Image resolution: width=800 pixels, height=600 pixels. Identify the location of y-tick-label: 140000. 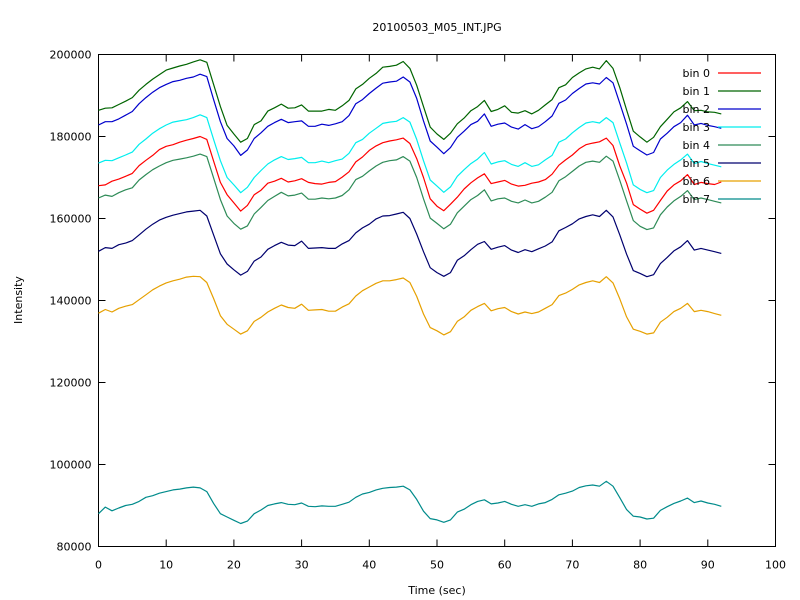
(71, 301).